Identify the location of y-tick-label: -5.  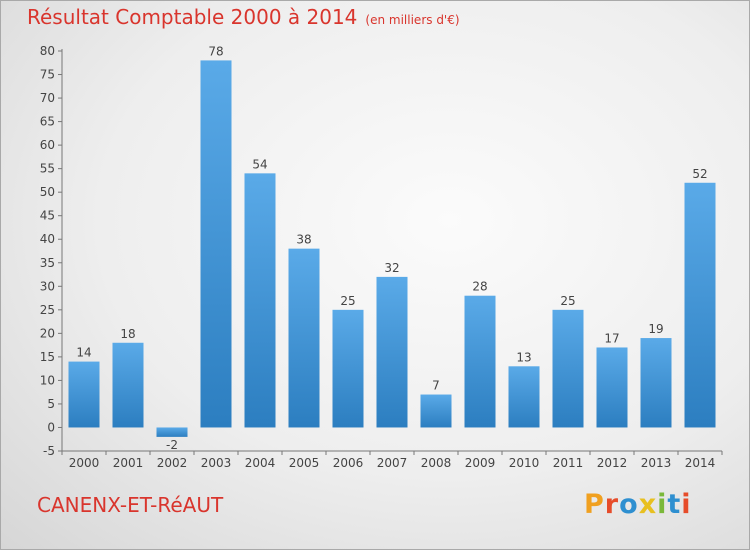
(49, 451).